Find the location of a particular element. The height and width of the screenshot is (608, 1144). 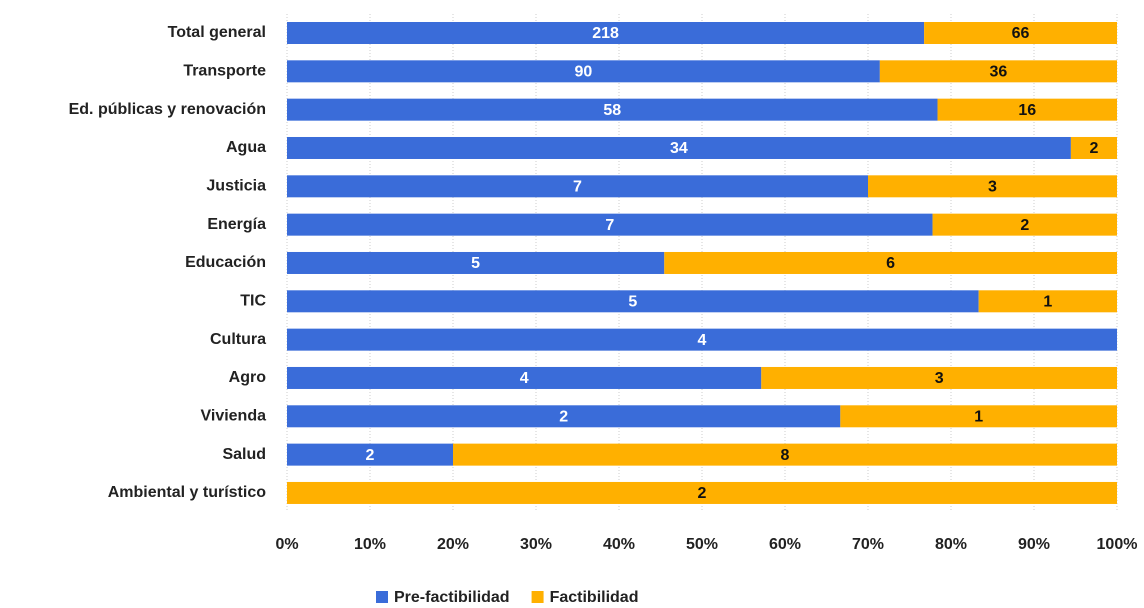

data-label: 58 is located at coordinates (612, 110).